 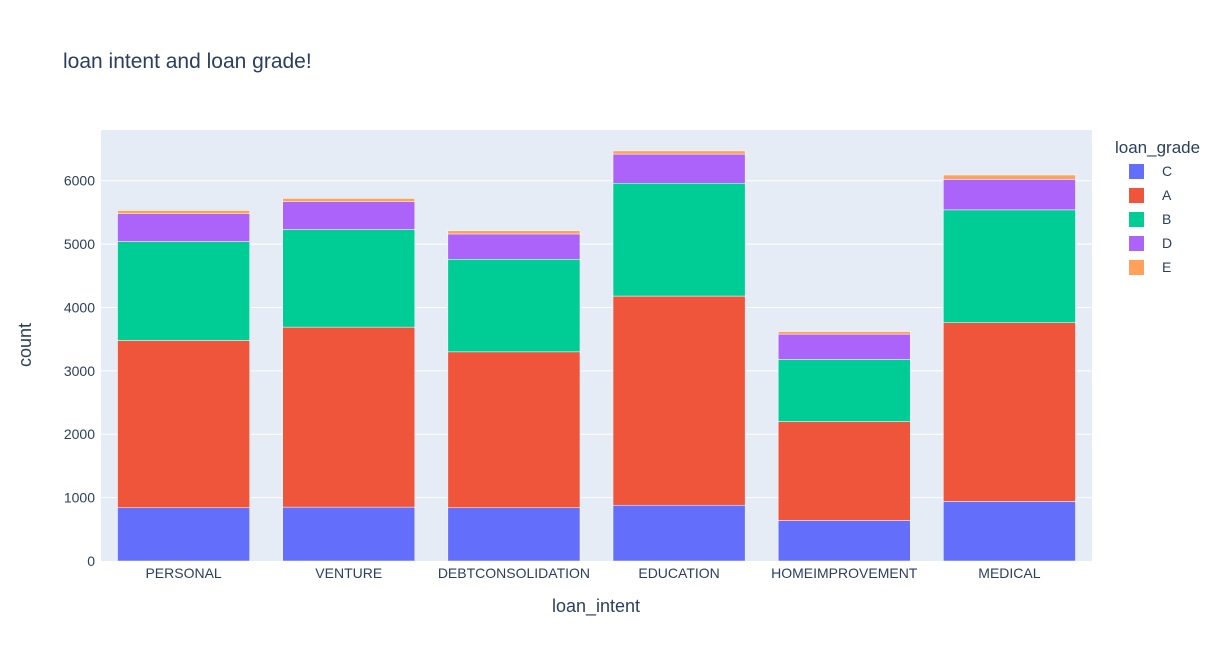 What do you see at coordinates (514, 573) in the screenshot?
I see `x-tick-label: DEBTCONSOLIDATION` at bounding box center [514, 573].